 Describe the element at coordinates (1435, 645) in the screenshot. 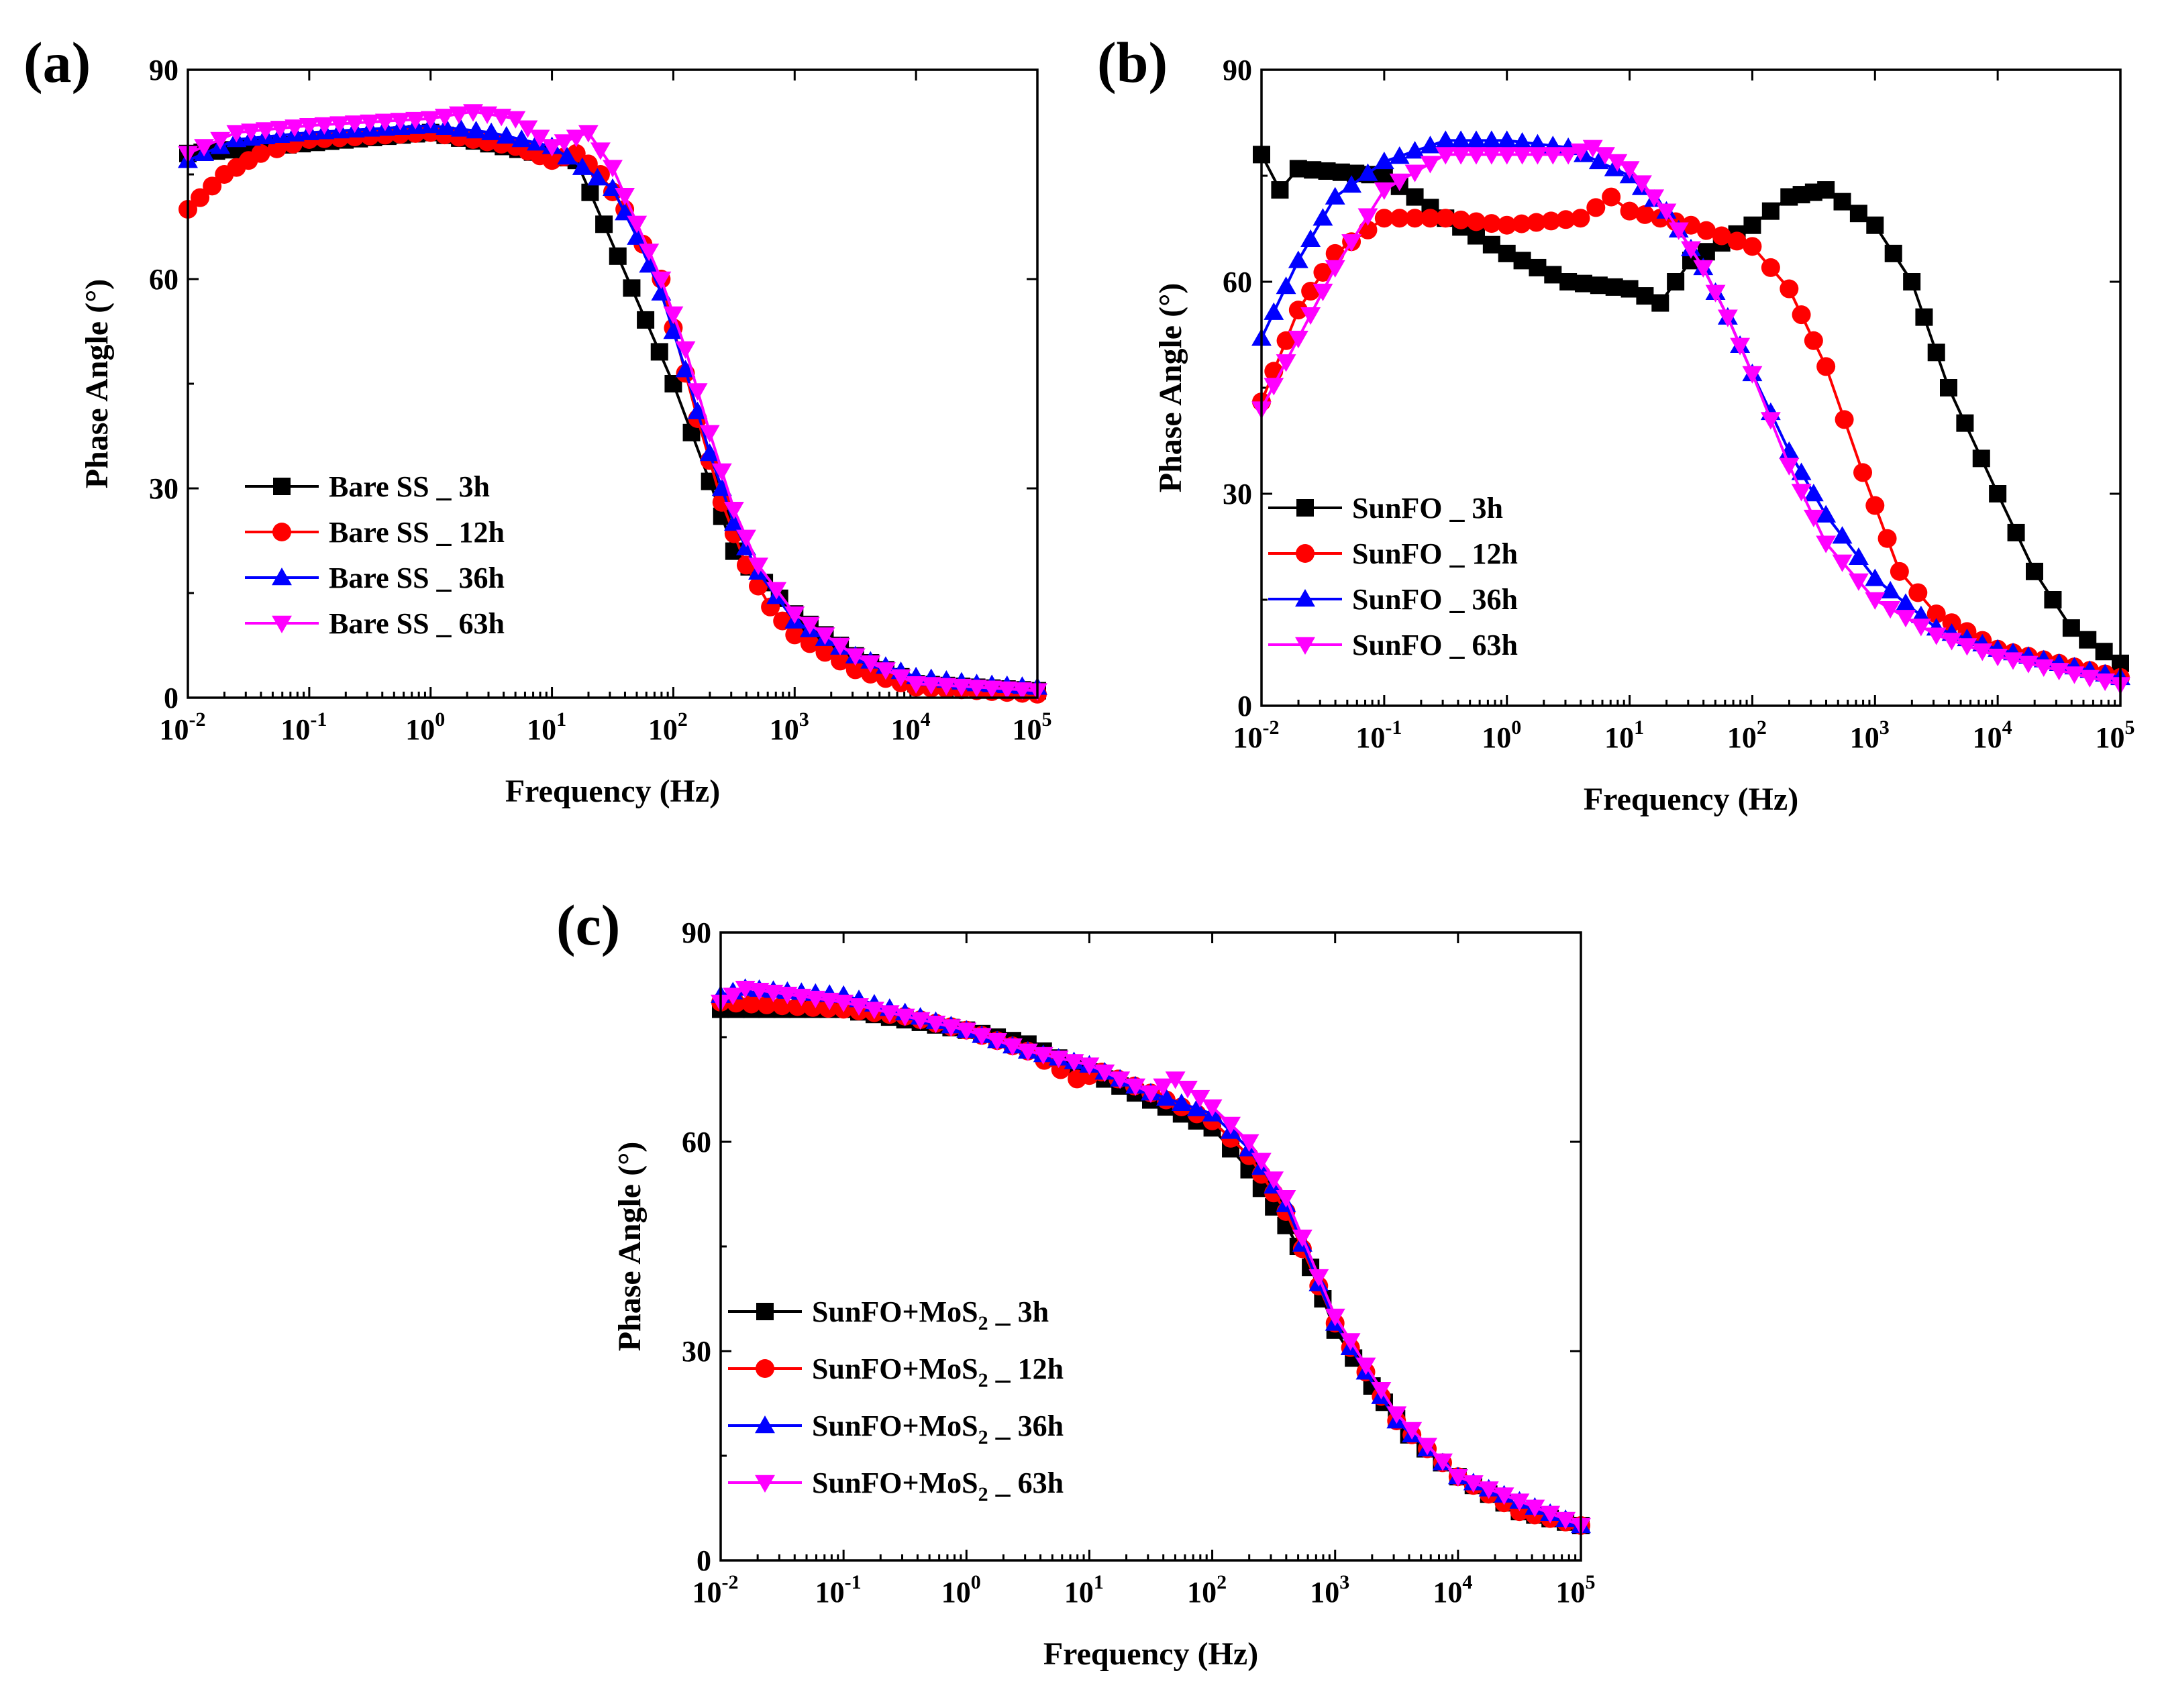

I see `legend-label-4: SunFO _ 63h` at that location.